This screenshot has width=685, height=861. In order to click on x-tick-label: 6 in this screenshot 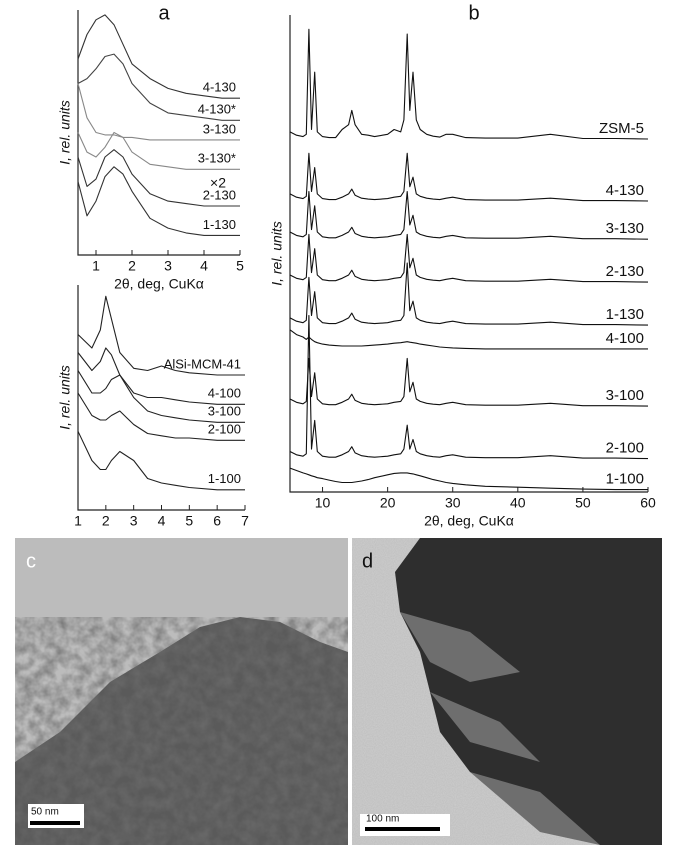, I will do `click(217, 521)`.